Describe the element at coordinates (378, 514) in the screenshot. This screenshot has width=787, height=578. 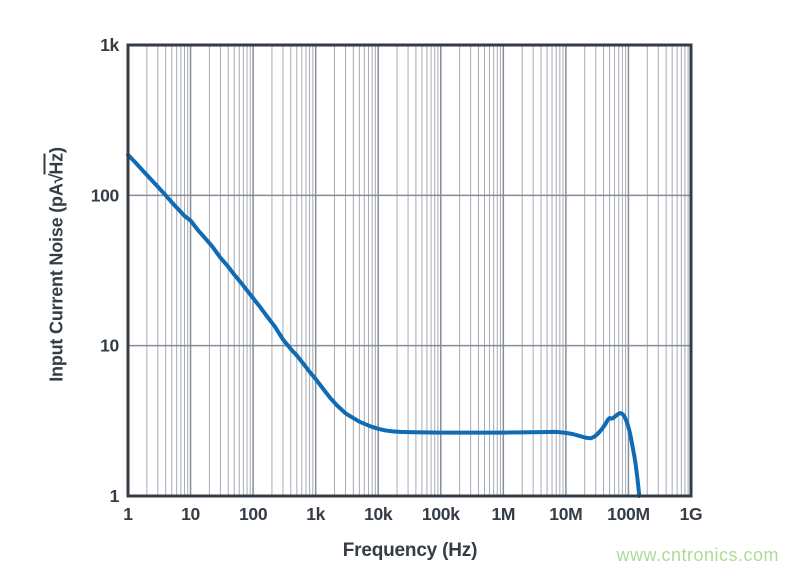
I see `x-tick-label: 10k` at that location.